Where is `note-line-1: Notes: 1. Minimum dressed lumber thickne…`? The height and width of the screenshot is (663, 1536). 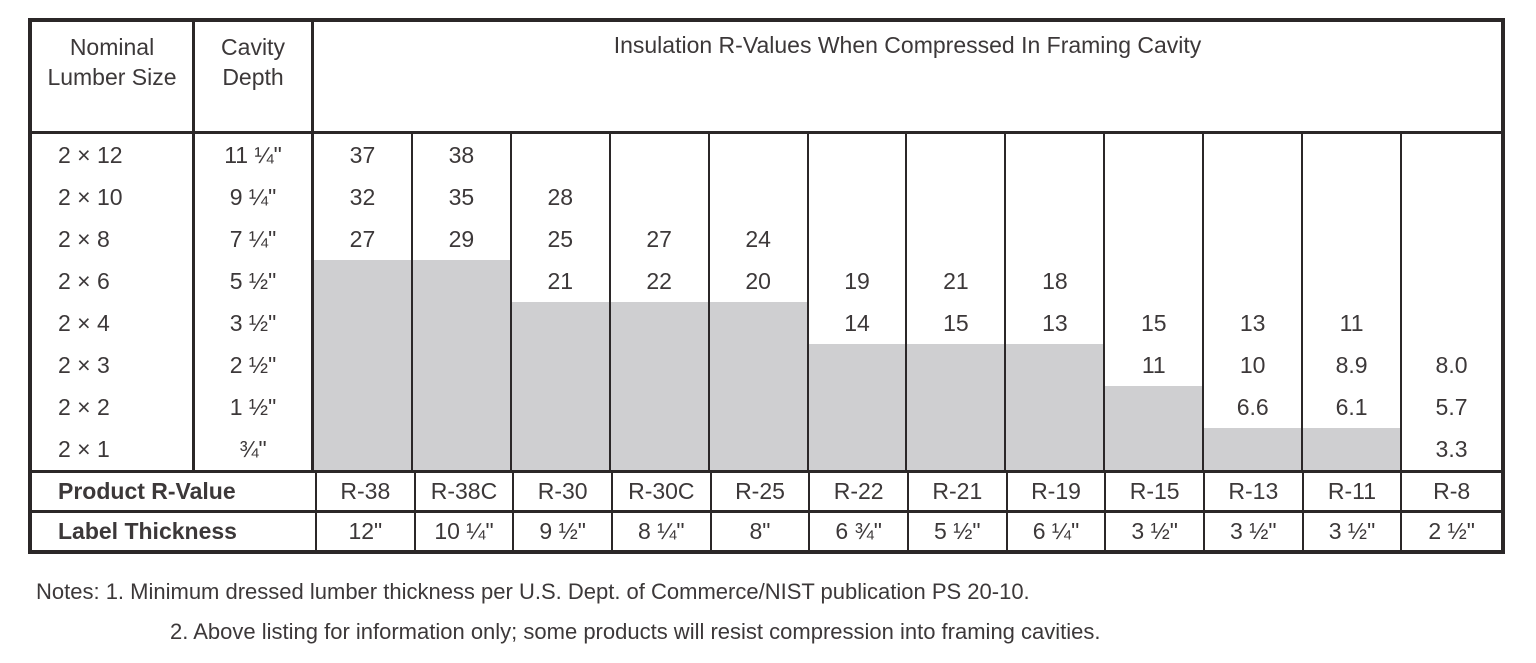
note-line-1: Notes: 1. Minimum dressed lumber thickne… is located at coordinates (533, 591).